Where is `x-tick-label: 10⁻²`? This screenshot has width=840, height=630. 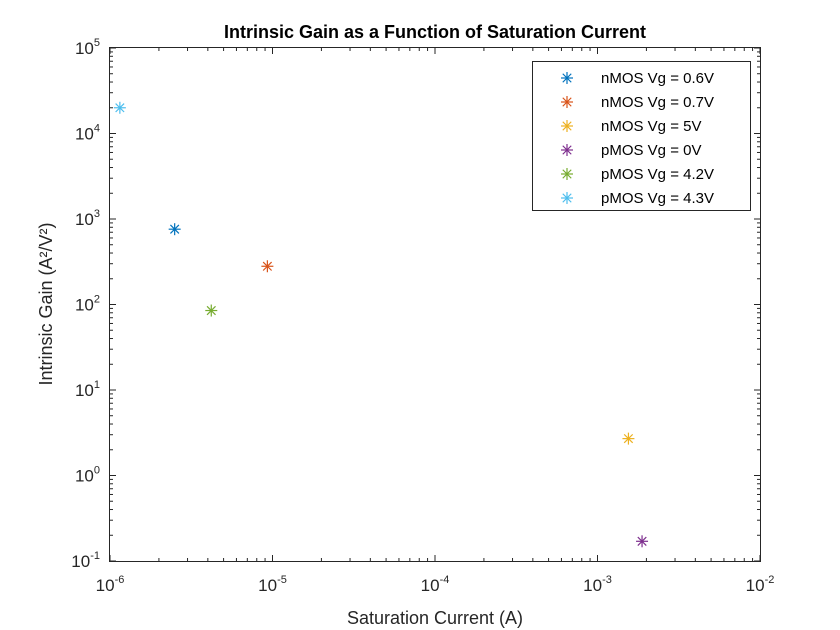 x-tick-label: 10⁻² is located at coordinates (760, 584).